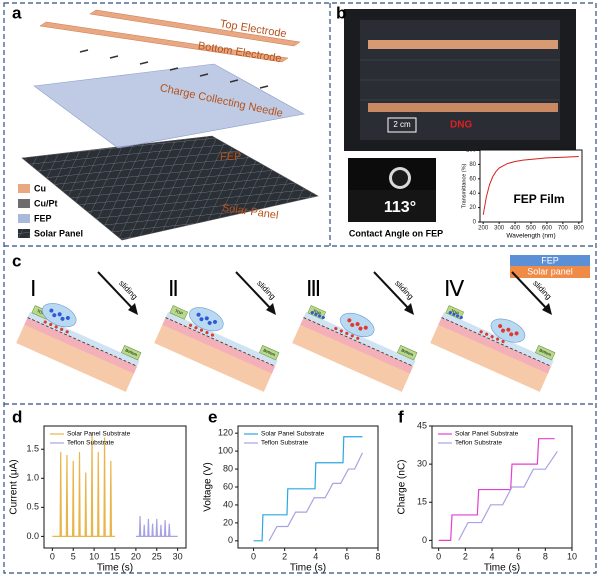  What do you see at coordinates (315, 556) in the screenshot?
I see `x-tick-label: 4` at bounding box center [315, 556].